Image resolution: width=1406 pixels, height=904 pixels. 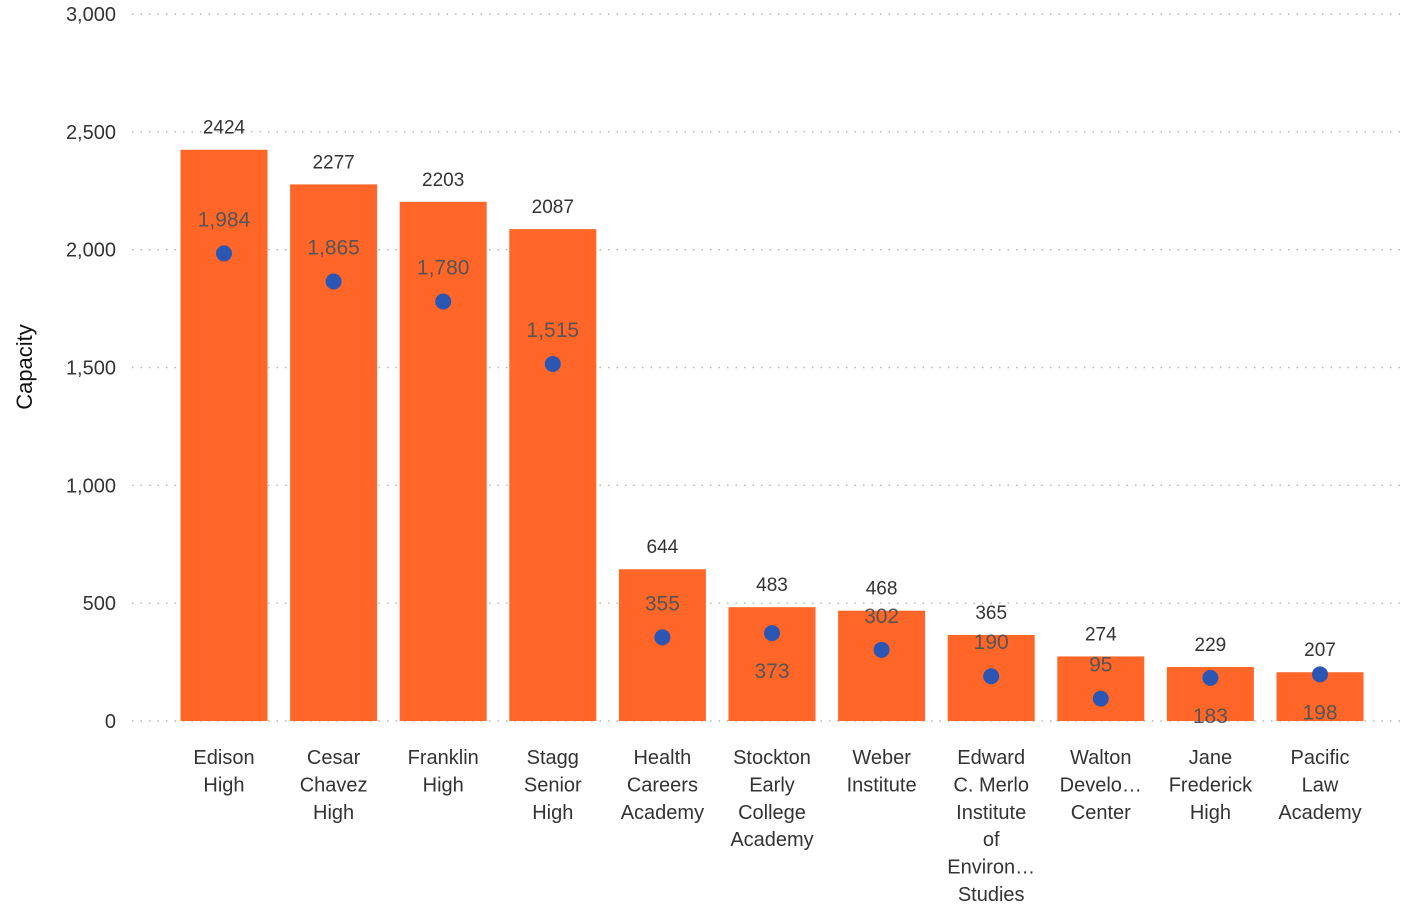 What do you see at coordinates (1319, 712) in the screenshot?
I see `dot-value-label: 198` at bounding box center [1319, 712].